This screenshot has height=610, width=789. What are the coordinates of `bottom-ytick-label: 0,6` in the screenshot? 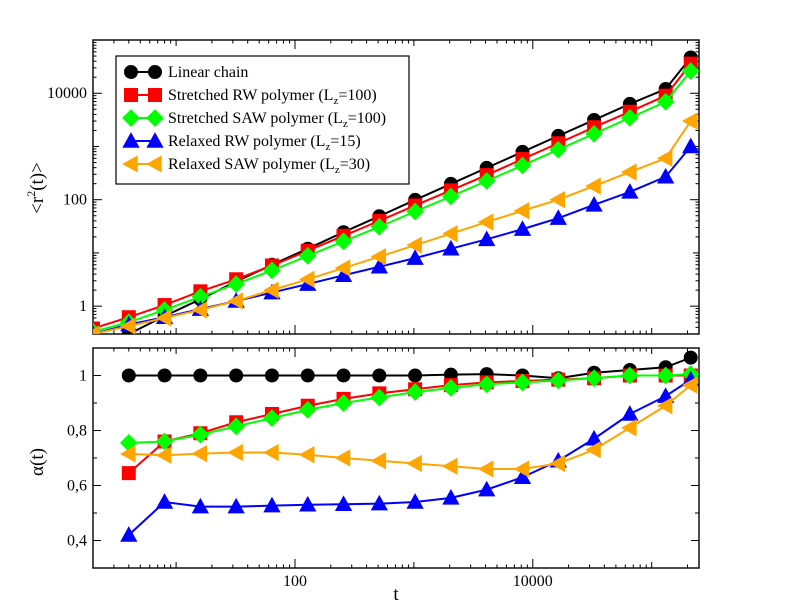 It's located at (77, 486).